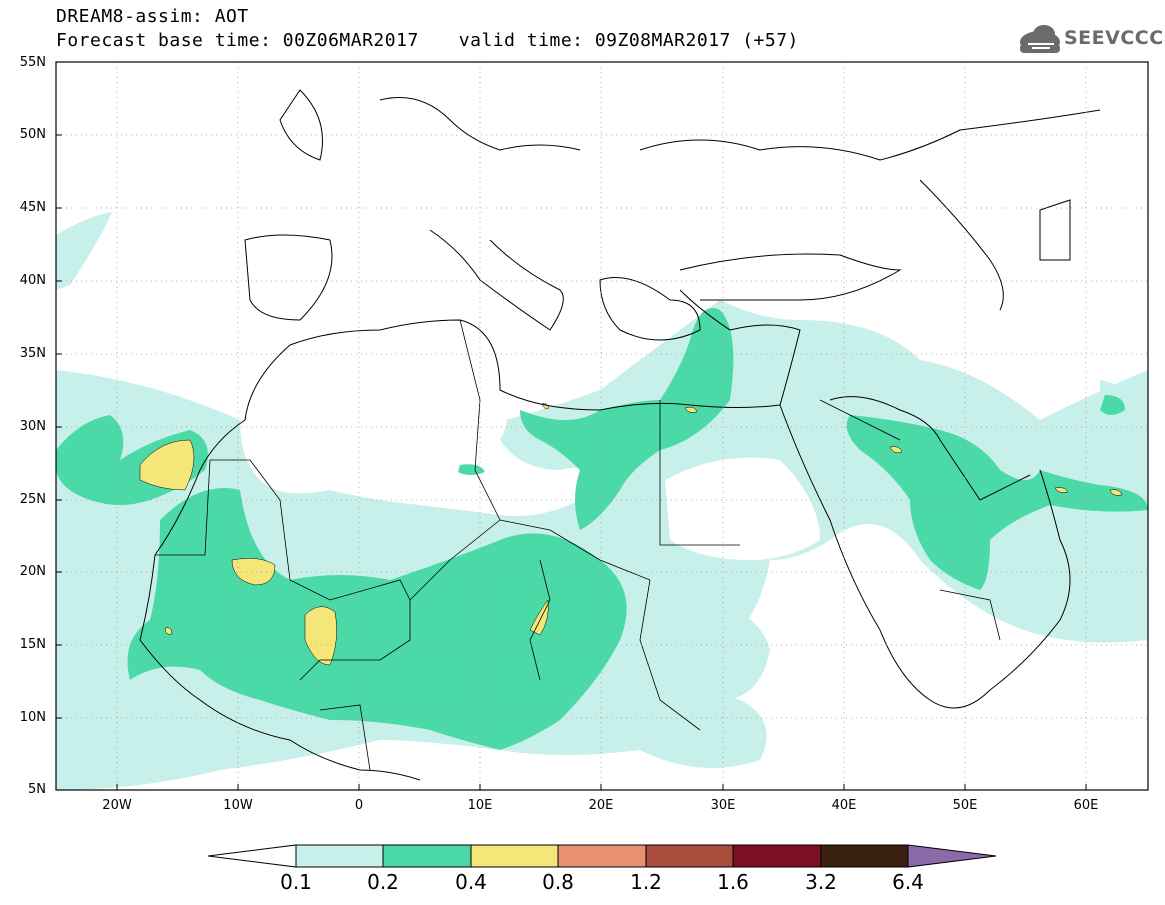 Image resolution: width=1165 pixels, height=905 pixels. Describe the element at coordinates (952, 856) in the screenshot. I see `colorbar-high-arrow` at that location.